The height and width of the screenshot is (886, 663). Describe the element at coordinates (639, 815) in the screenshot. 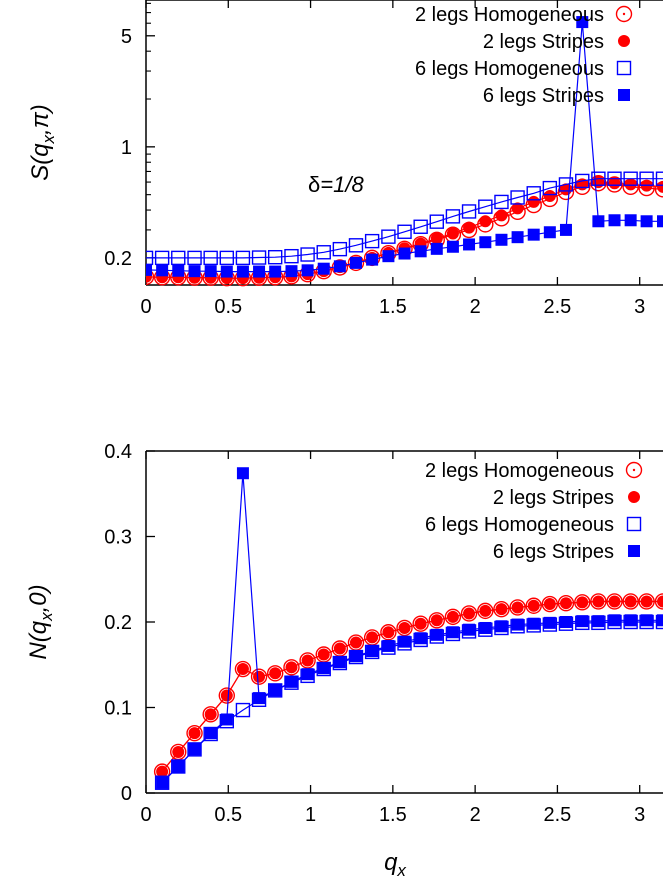

I see `panel-2-xtick-label-6: 3` at that location.